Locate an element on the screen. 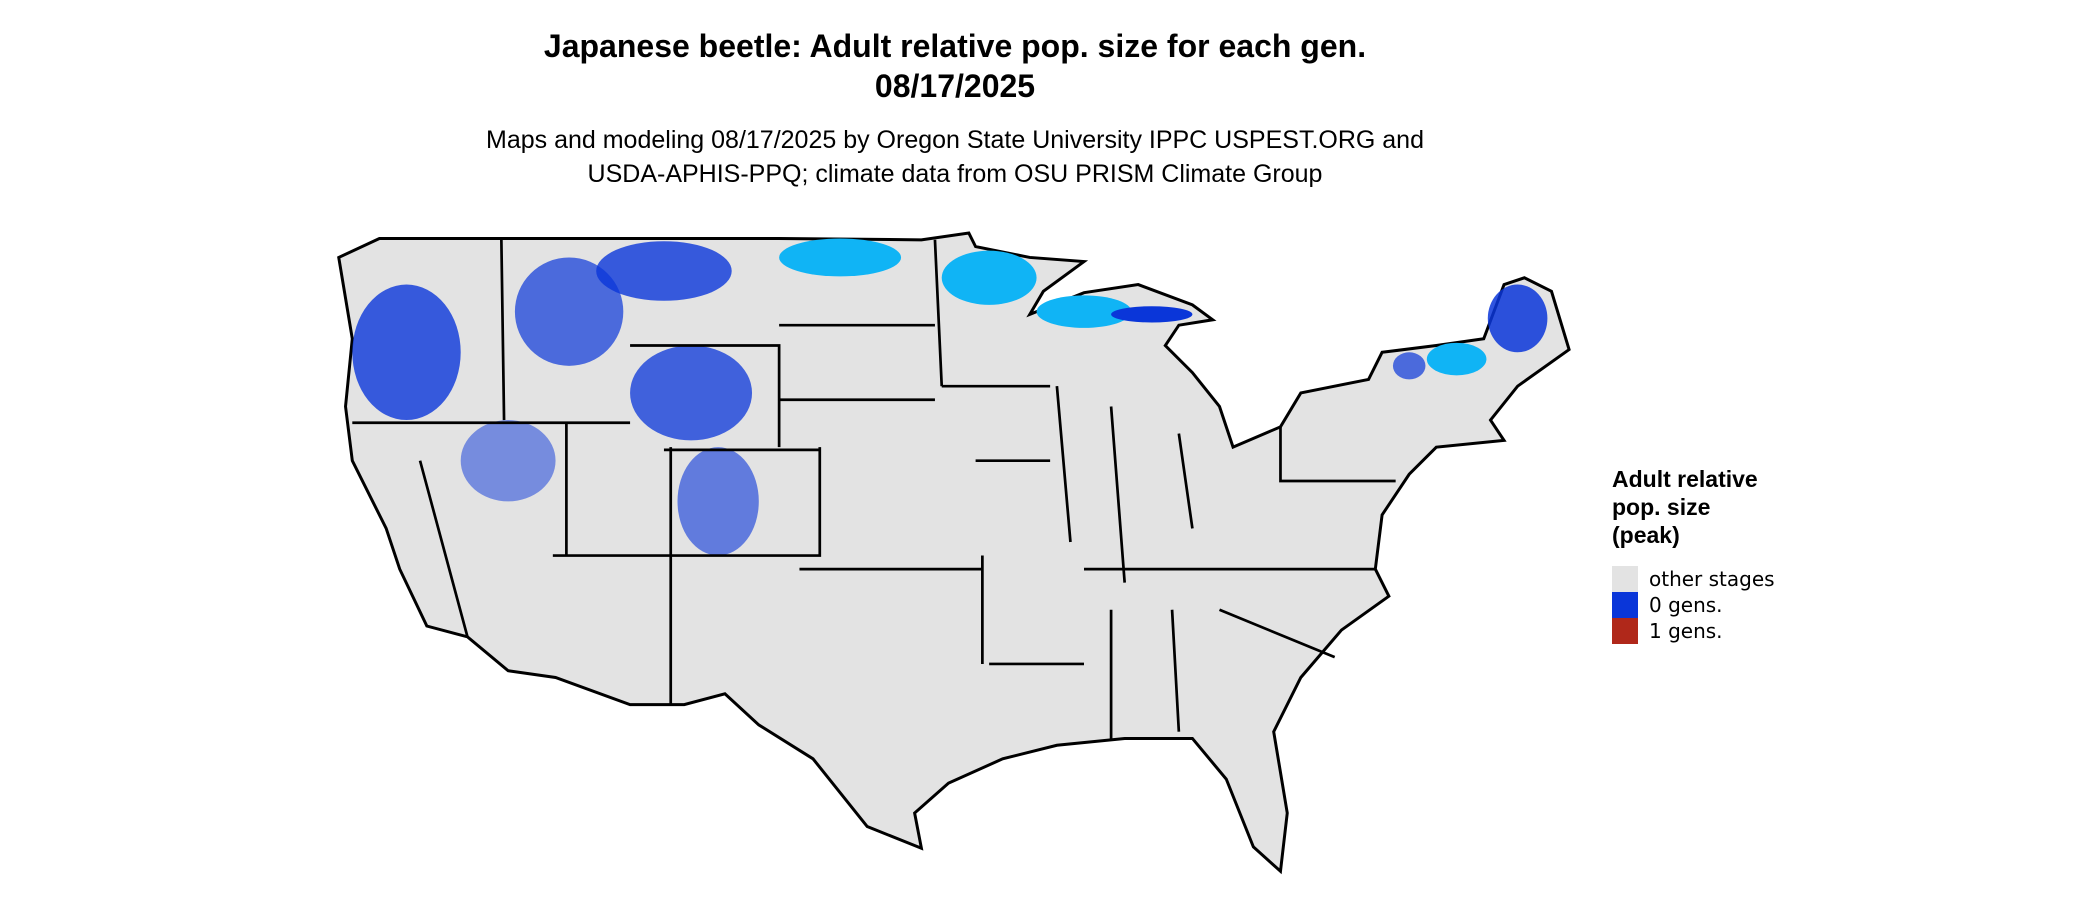  legend-title: Adult relative is located at coordinates (1685, 479).